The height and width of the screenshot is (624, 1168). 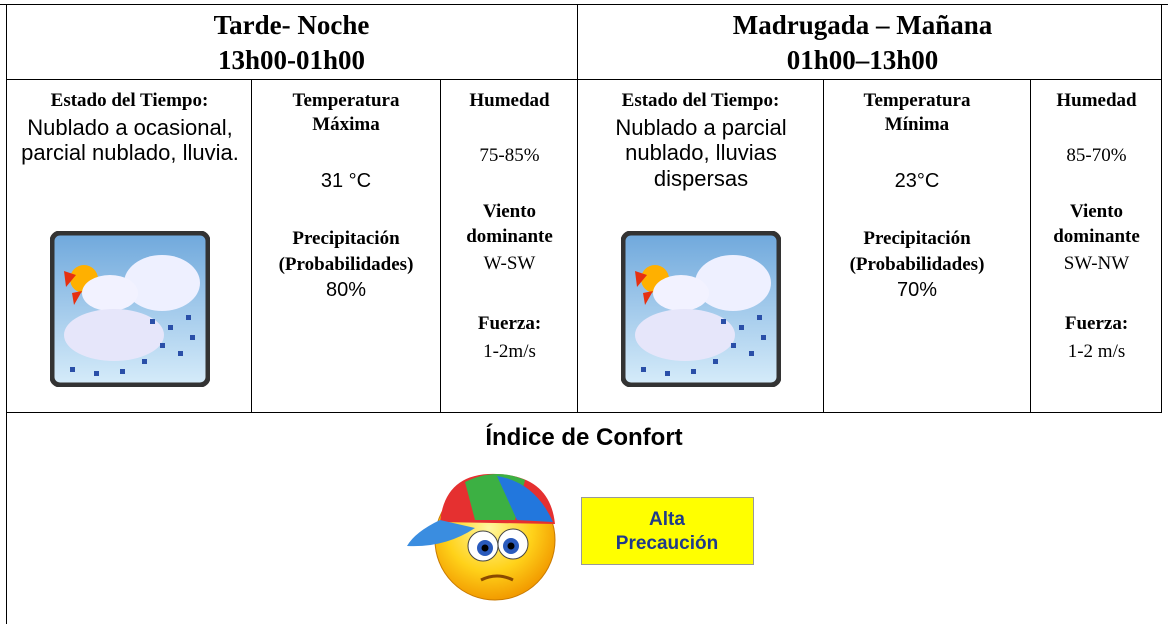 I want to click on comfort-level: Alta, so click(x=667, y=519).